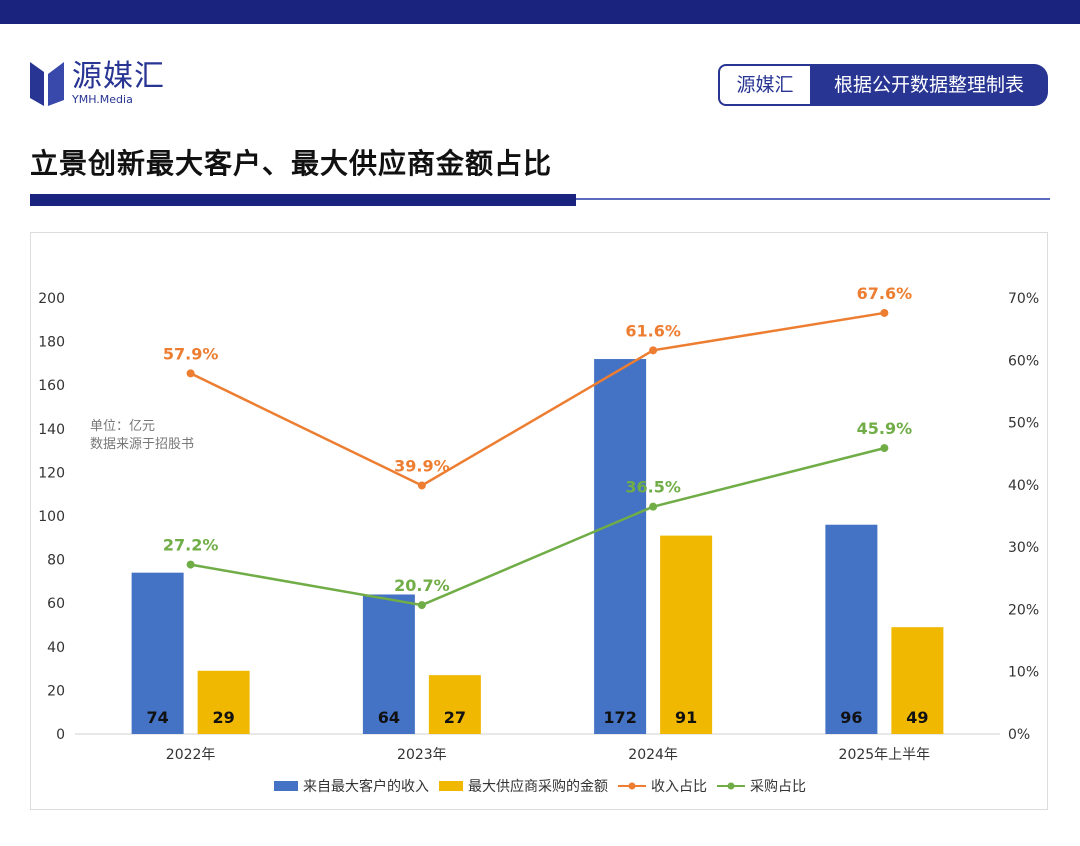  Describe the element at coordinates (366, 787) in the screenshot. I see `legend-label-revenue: 来自最大客户的收入` at that location.